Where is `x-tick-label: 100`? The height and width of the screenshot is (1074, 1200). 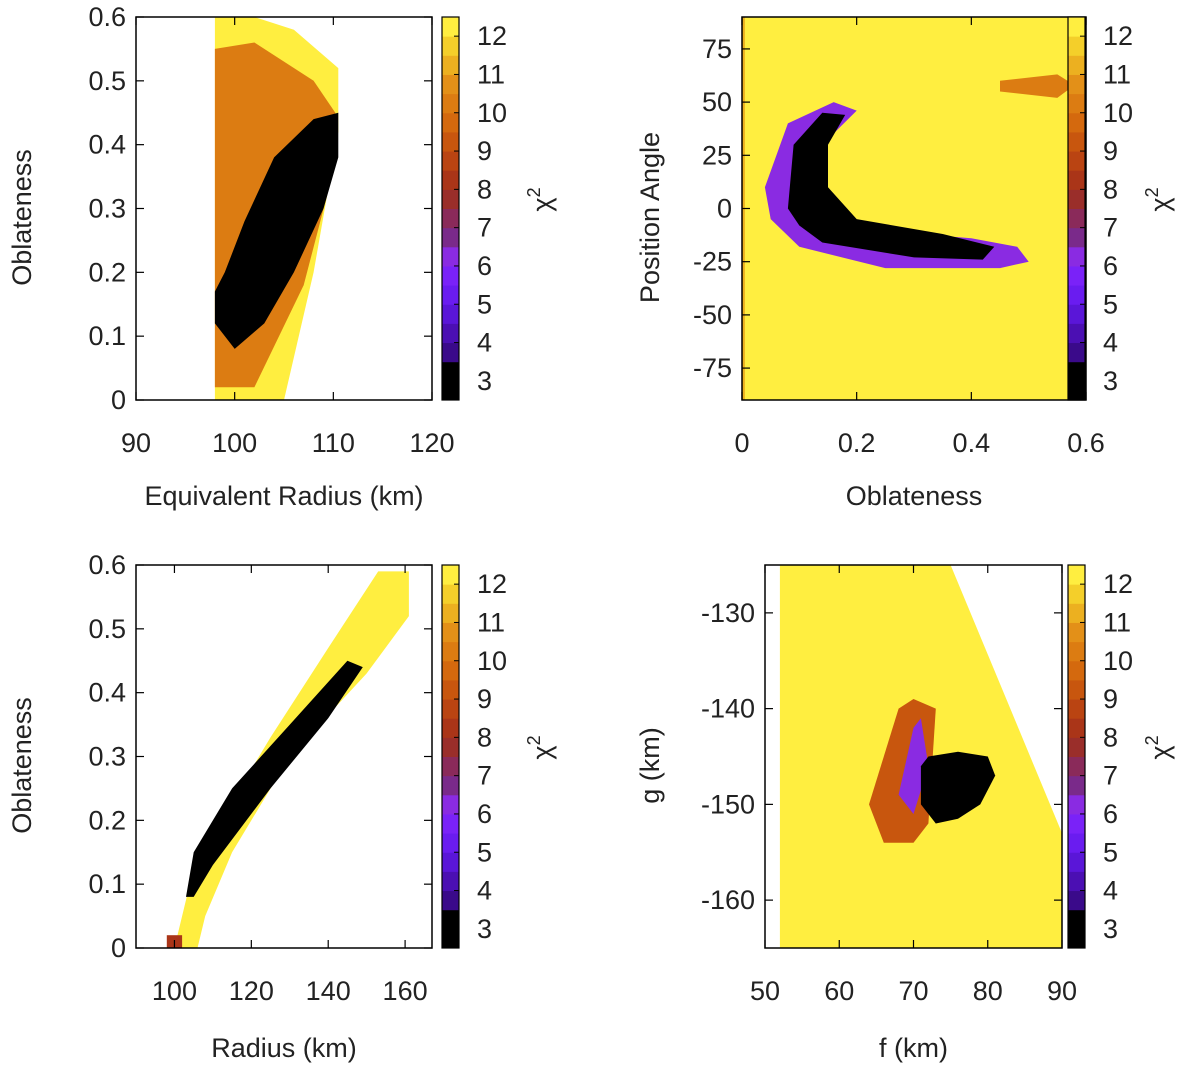
x-tick-label: 100 is located at coordinates (174, 991).